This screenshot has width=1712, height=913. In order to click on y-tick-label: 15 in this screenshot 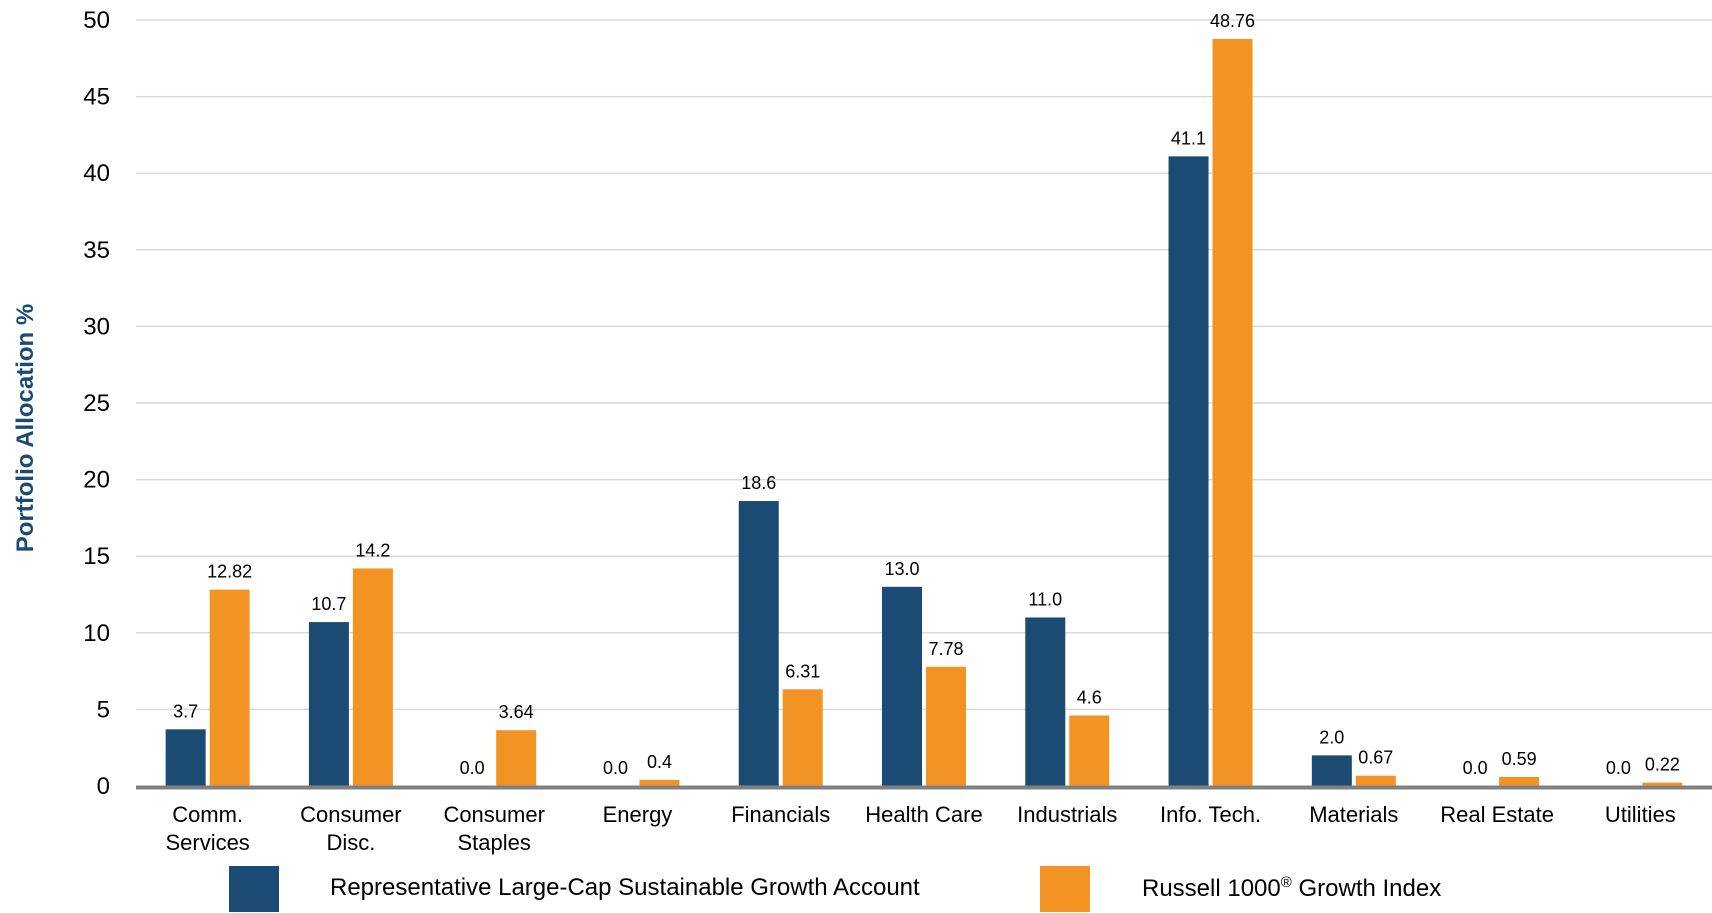, I will do `click(96, 556)`.